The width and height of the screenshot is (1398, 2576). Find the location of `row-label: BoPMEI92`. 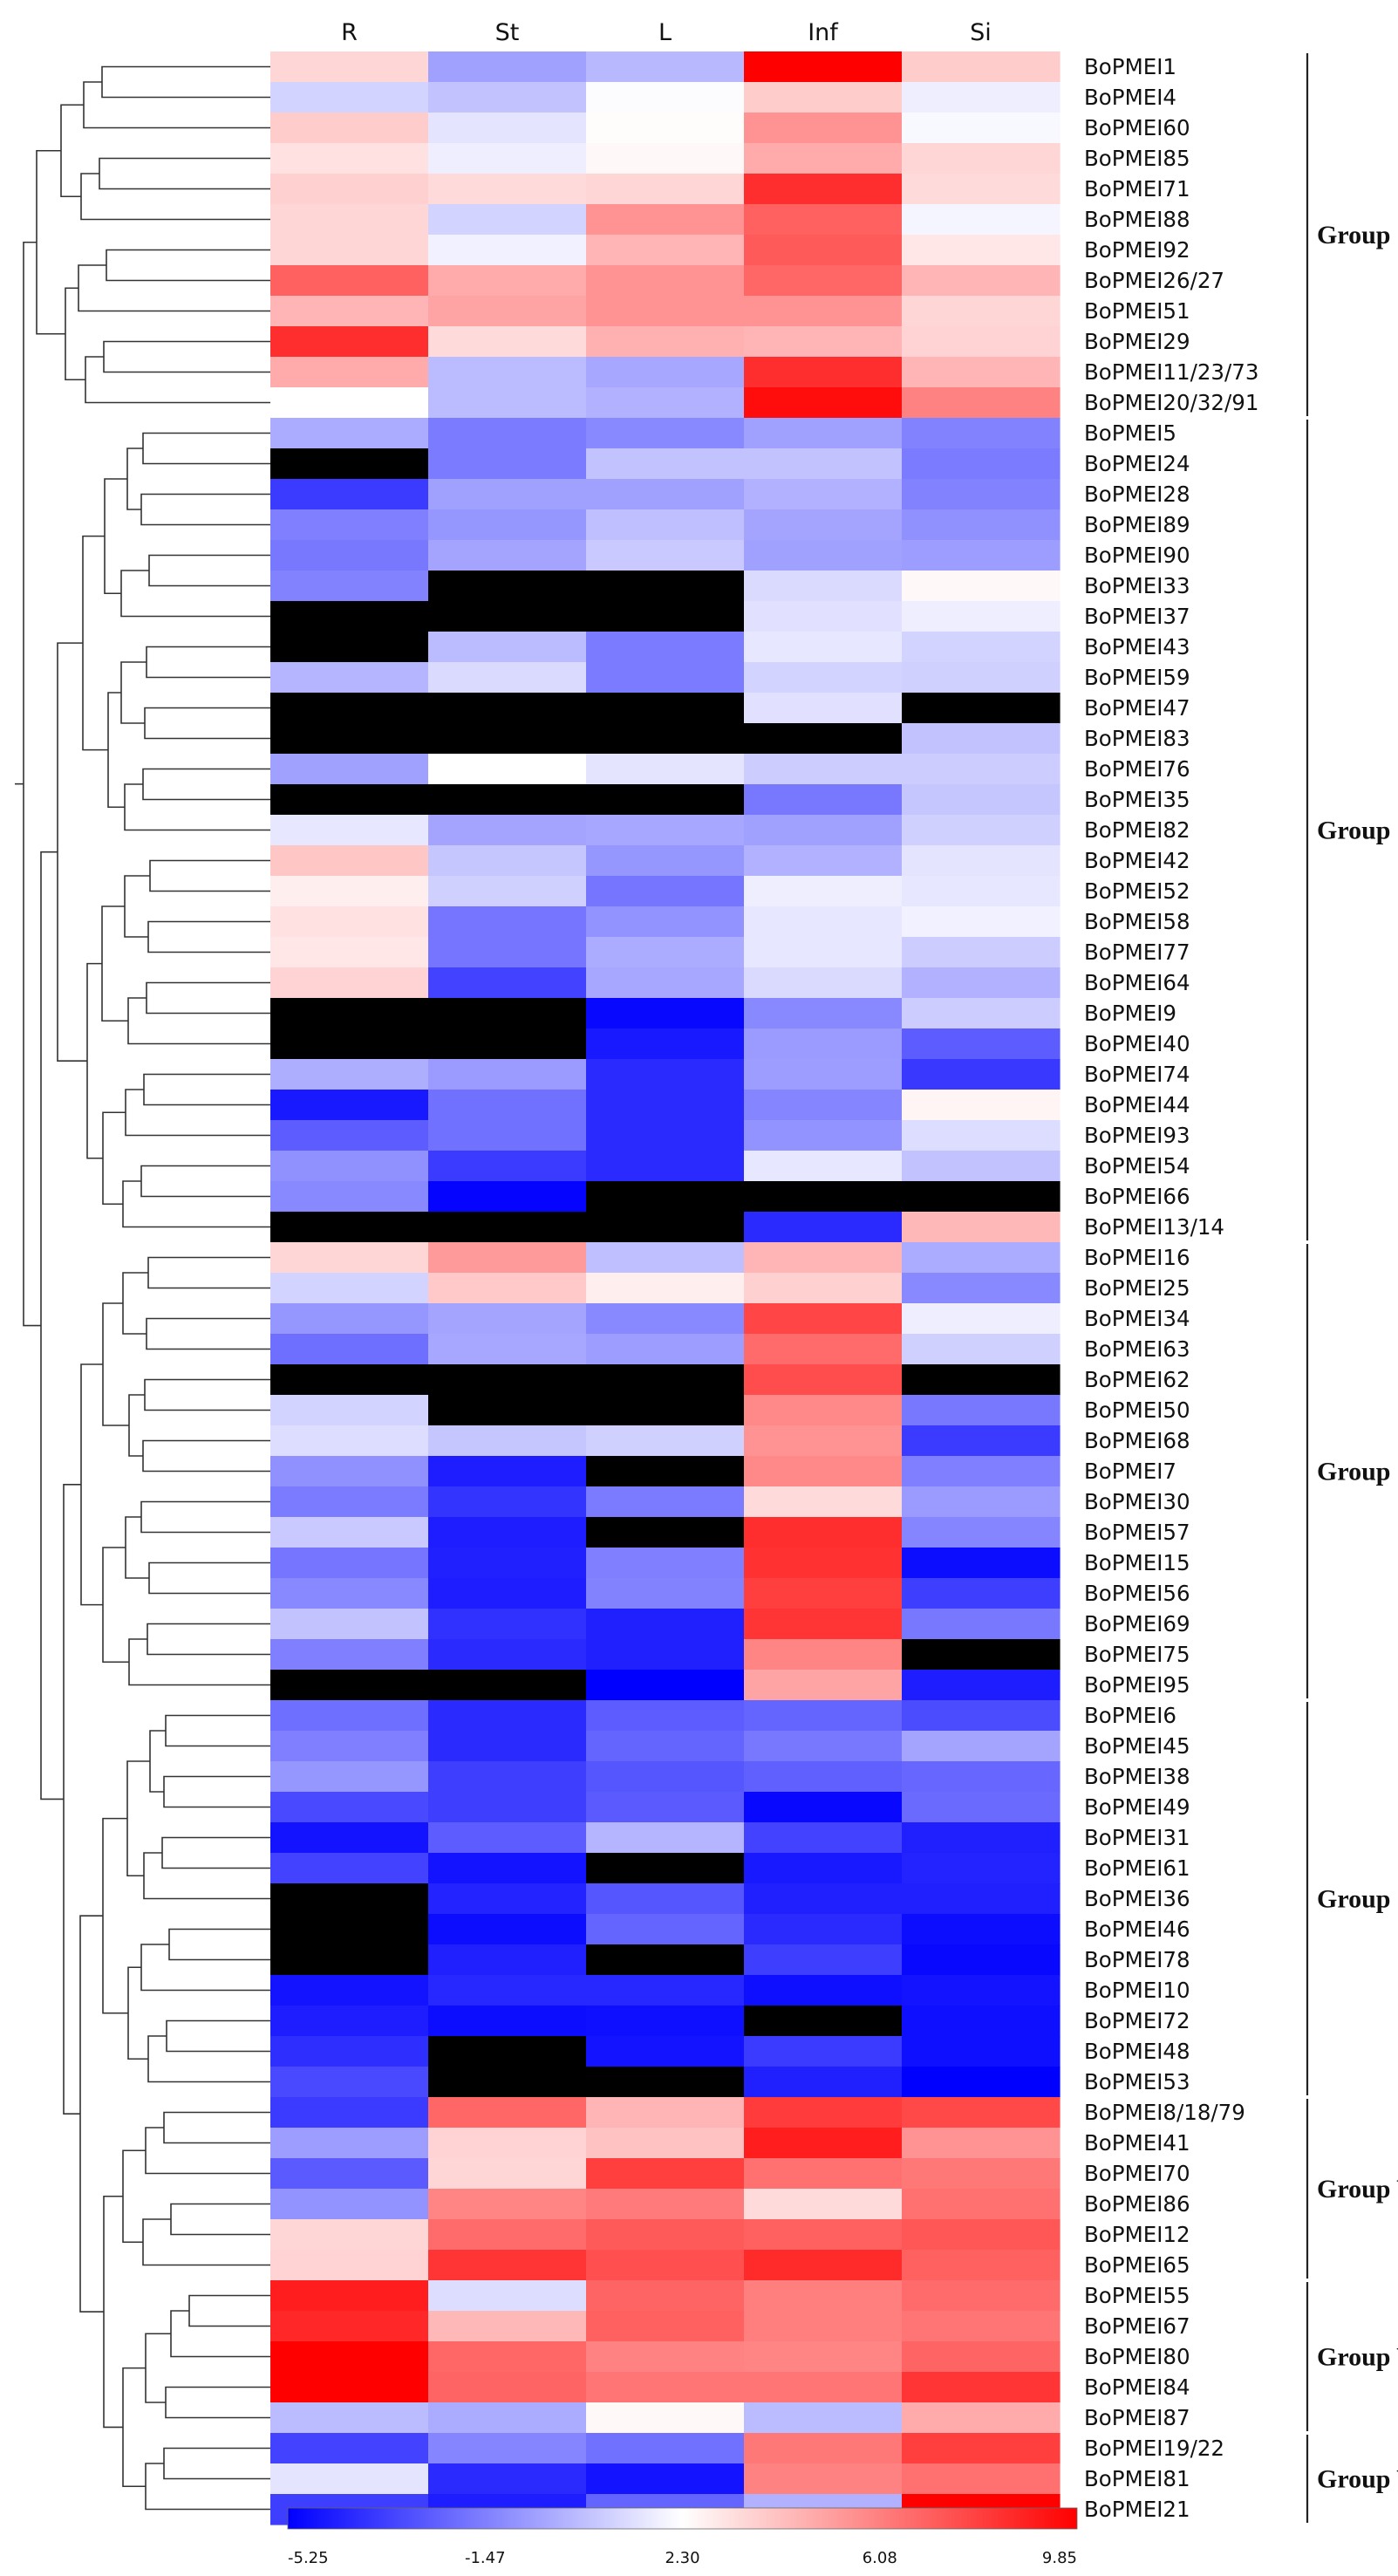

row-label: BoPMEI92 is located at coordinates (1137, 250).